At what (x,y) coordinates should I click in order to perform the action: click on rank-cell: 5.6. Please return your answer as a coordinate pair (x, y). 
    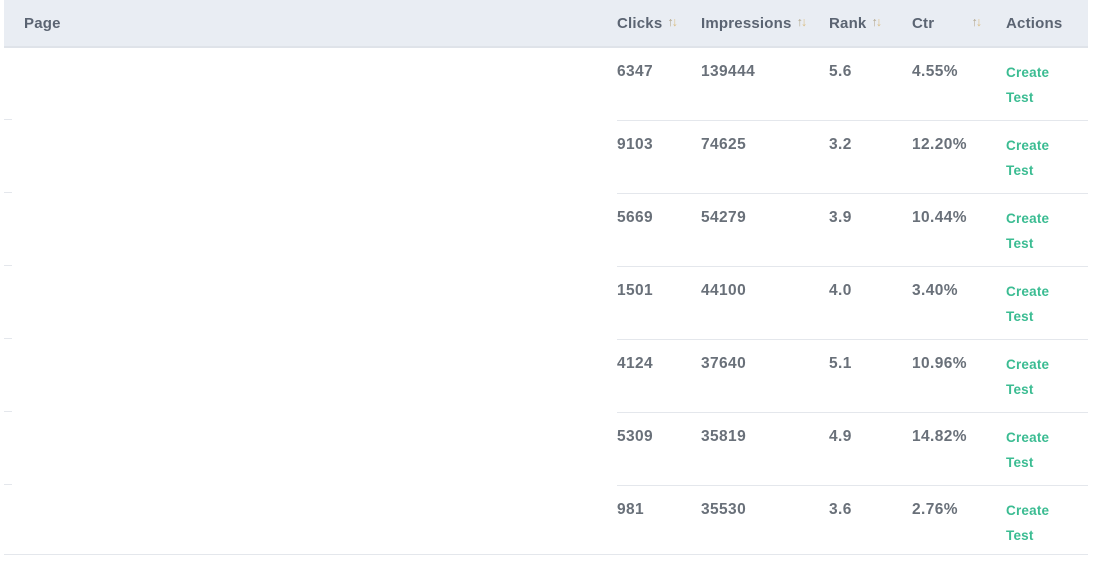
    Looking at the image, I should click on (870, 84).